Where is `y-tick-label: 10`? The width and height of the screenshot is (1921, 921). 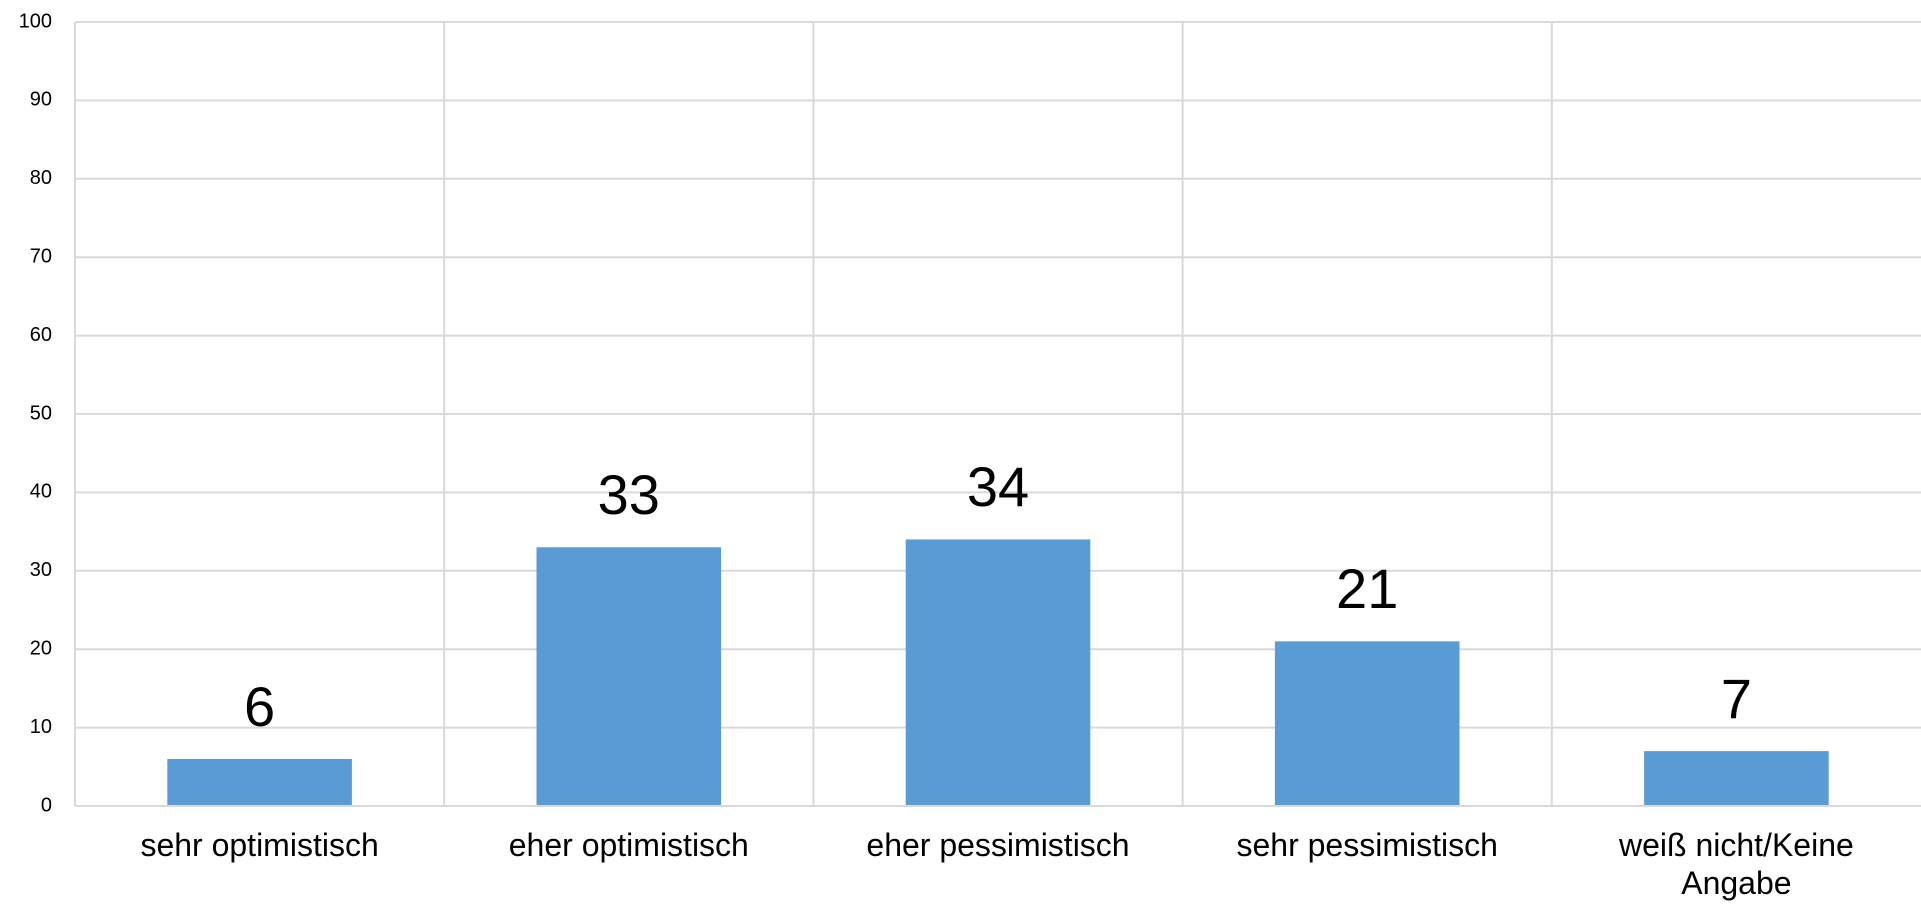
y-tick-label: 10 is located at coordinates (41, 727).